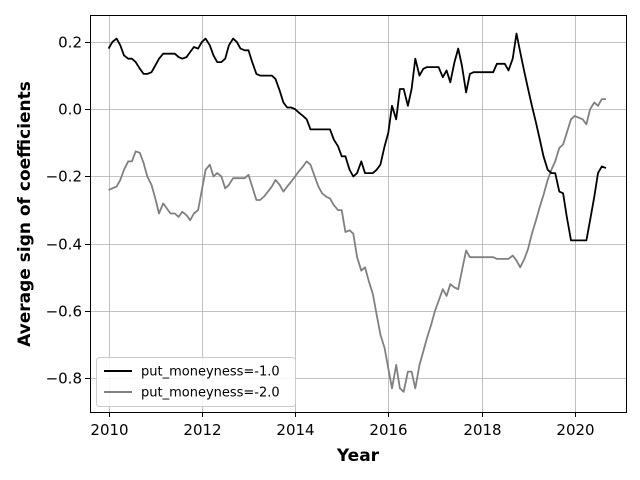  Describe the element at coordinates (64, 177) in the screenshot. I see `y-tick-label: −0.2` at that location.